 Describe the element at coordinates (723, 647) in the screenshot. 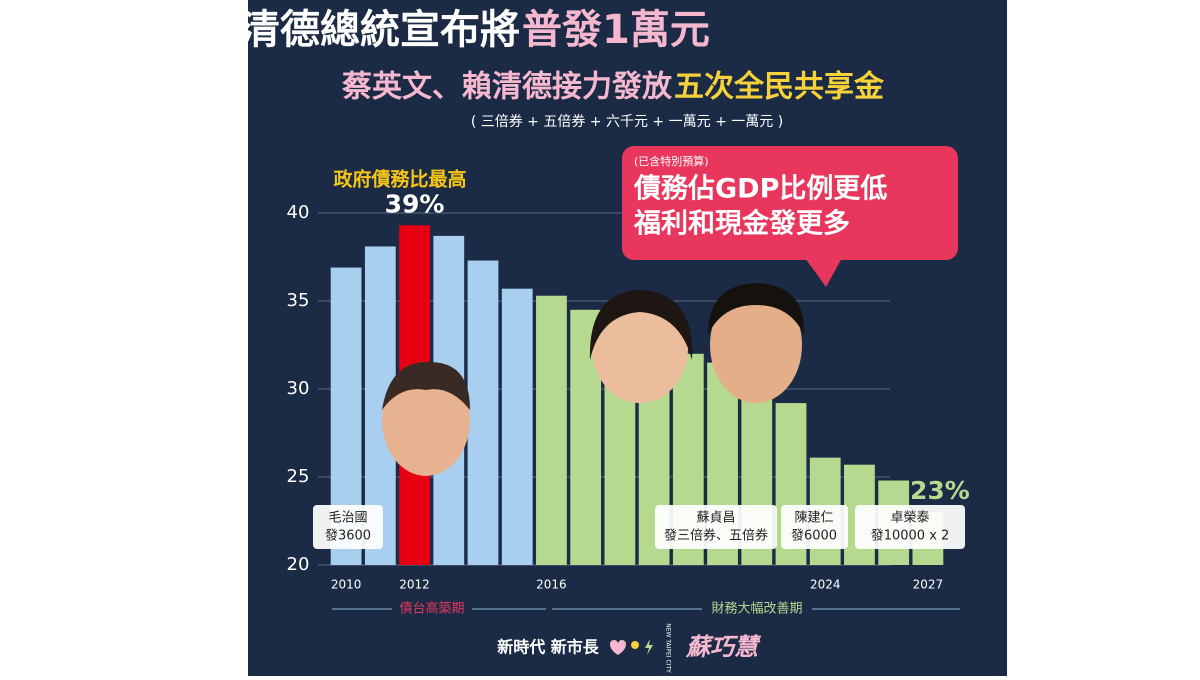

I see `footer-name: 蘇巧慧` at that location.